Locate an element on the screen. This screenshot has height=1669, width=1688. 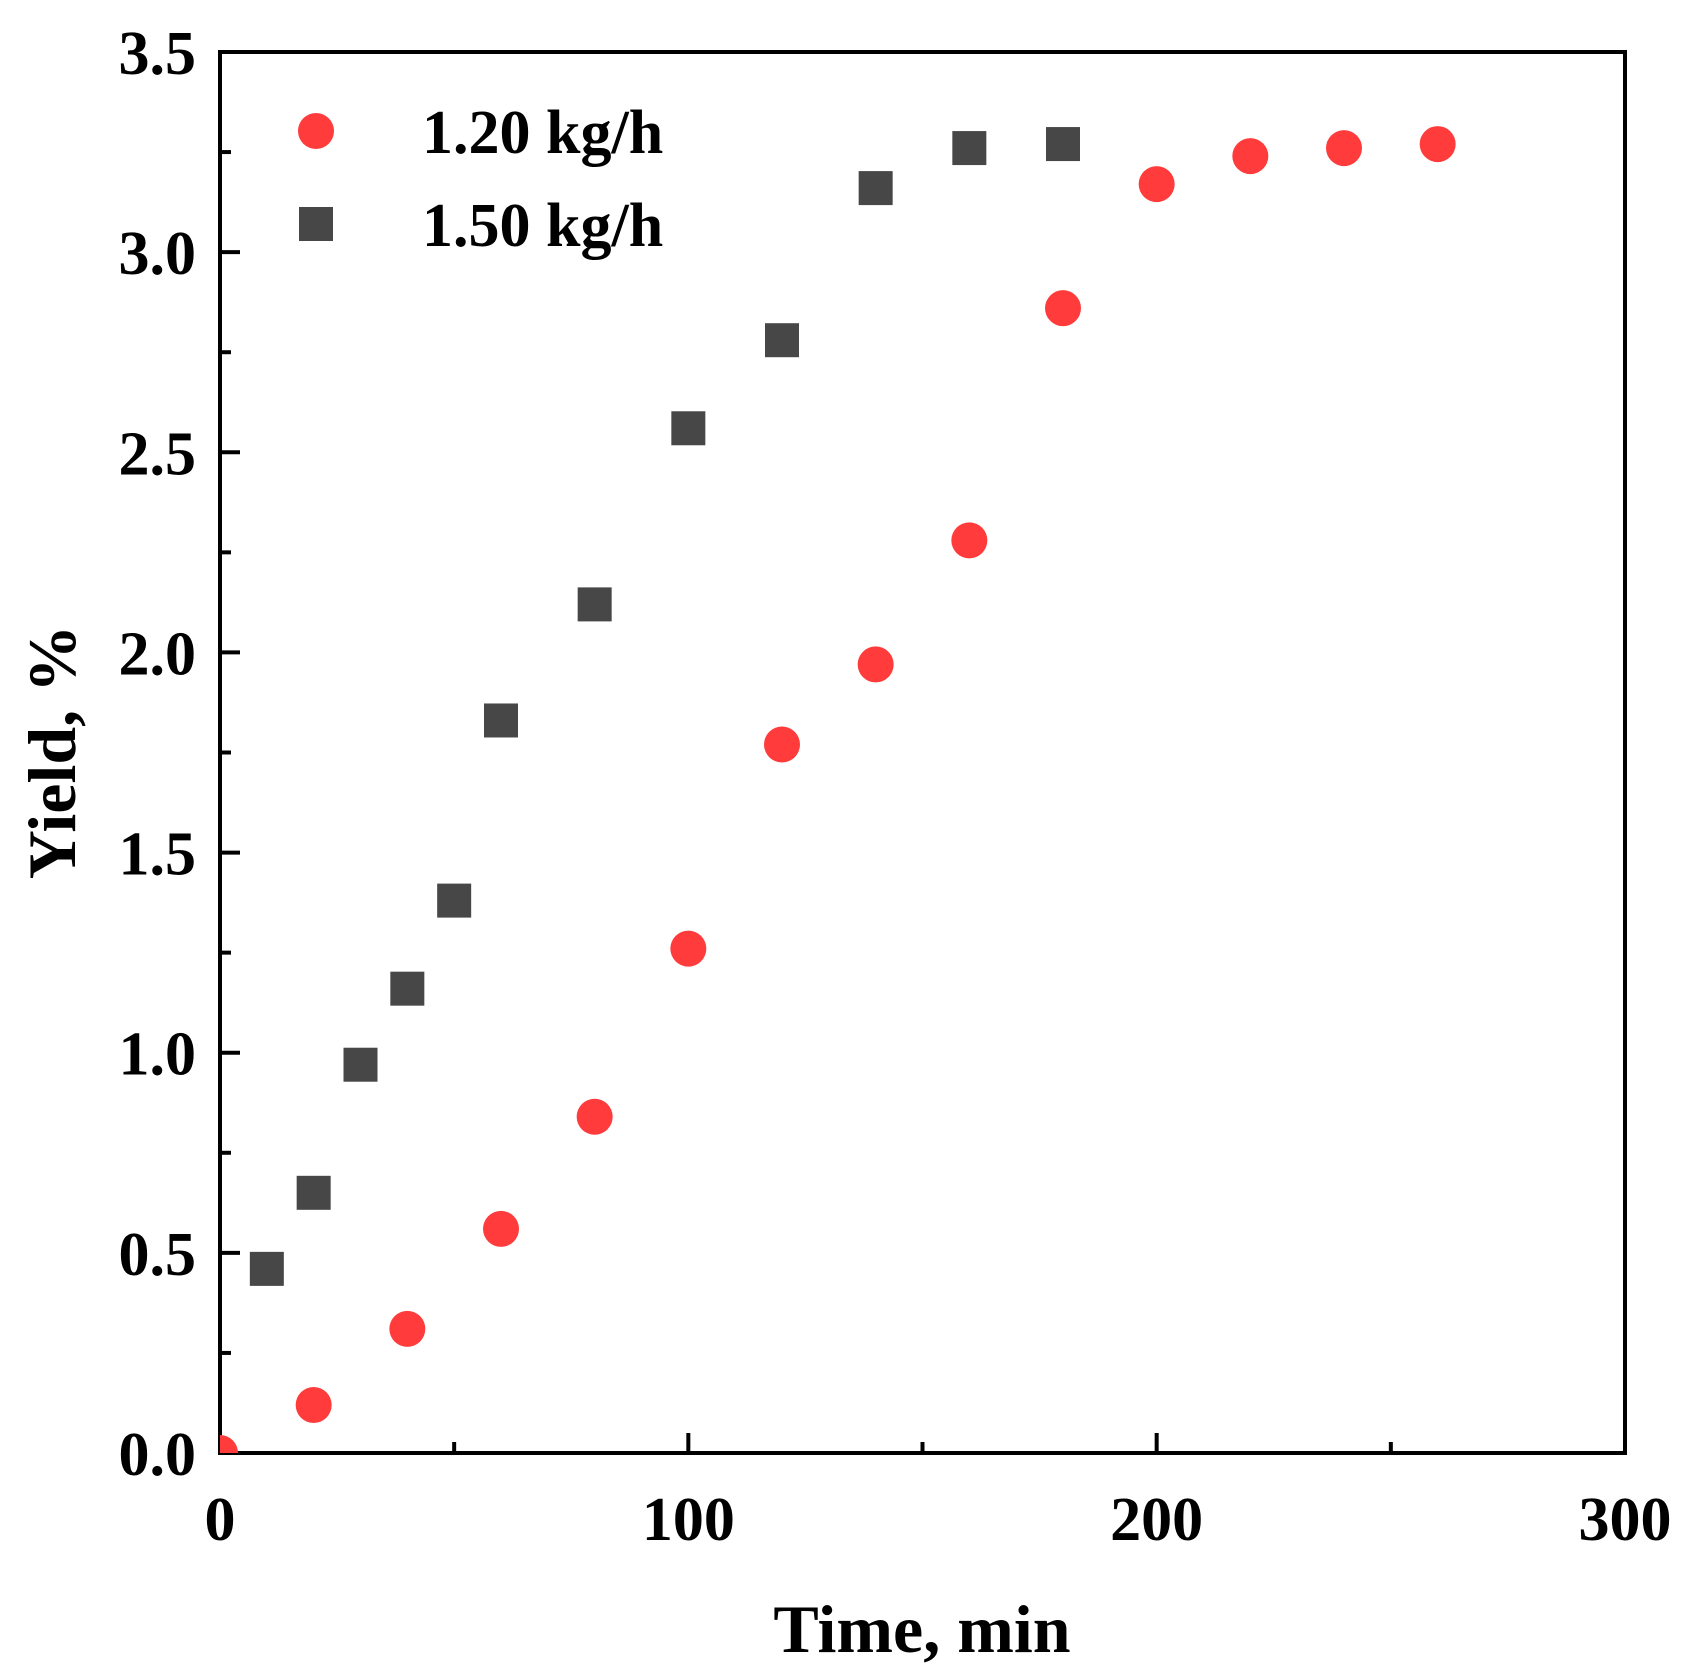
y-axis-ticks: 0.0 0.5 1.0 1.5 2.0 2.5 3.0 3.5 is located at coordinates (179, 754).